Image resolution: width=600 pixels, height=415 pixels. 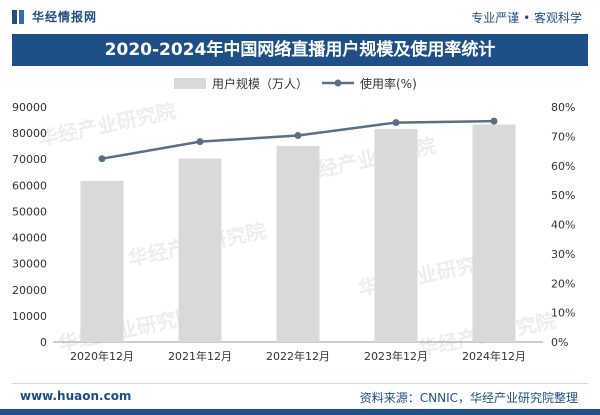 What do you see at coordinates (563, 313) in the screenshot?
I see `y-right-tick-label: 10%` at bounding box center [563, 313].